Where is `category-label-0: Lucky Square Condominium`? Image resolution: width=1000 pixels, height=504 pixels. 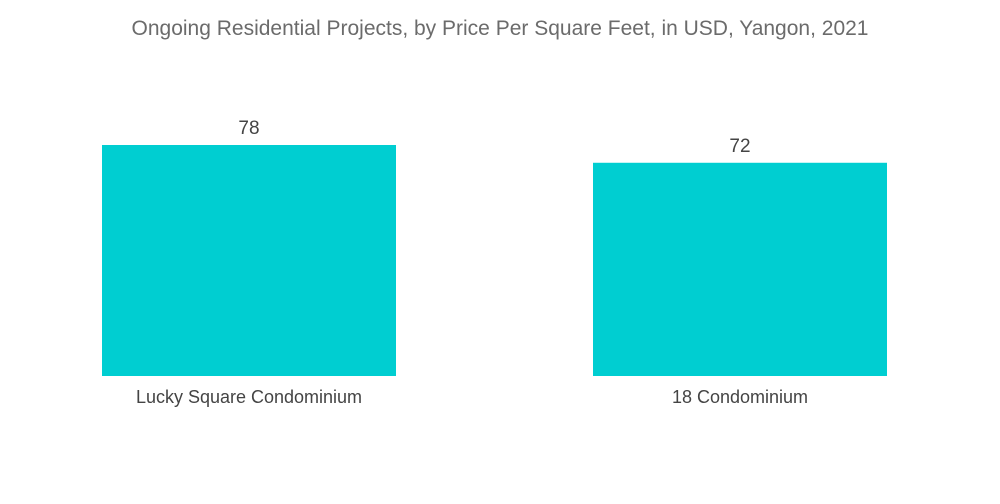
category-label-0: Lucky Square Condominium is located at coordinates (249, 397).